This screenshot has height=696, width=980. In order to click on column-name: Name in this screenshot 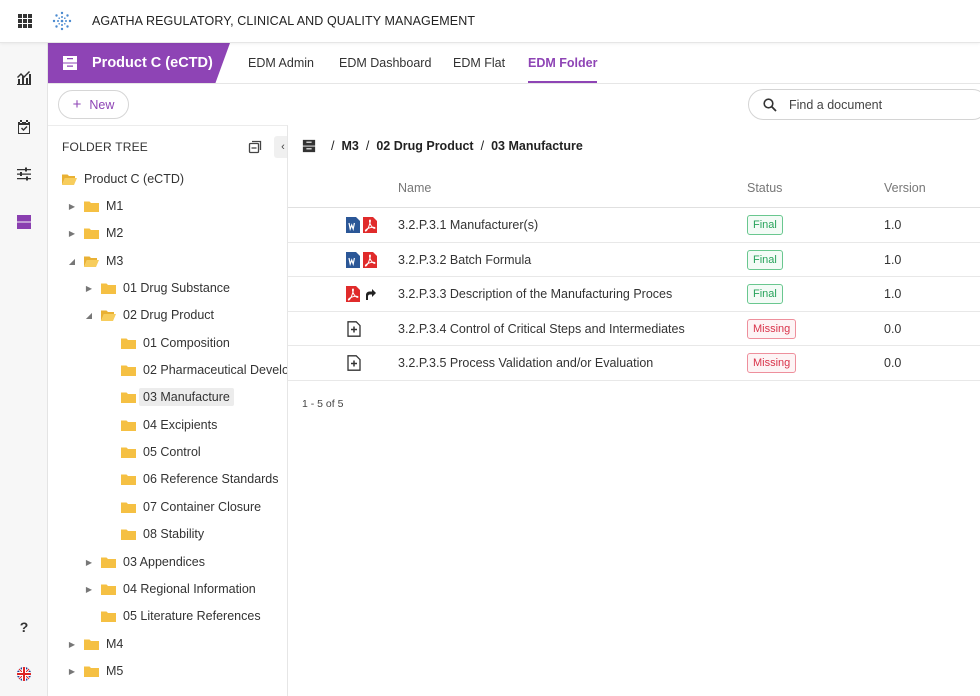, I will do `click(415, 188)`.